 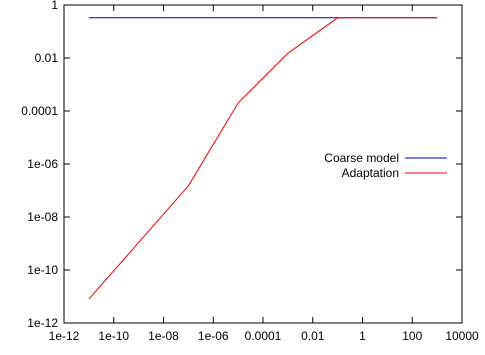 What do you see at coordinates (361, 158) in the screenshot?
I see `legend-label: Coarse model` at bounding box center [361, 158].